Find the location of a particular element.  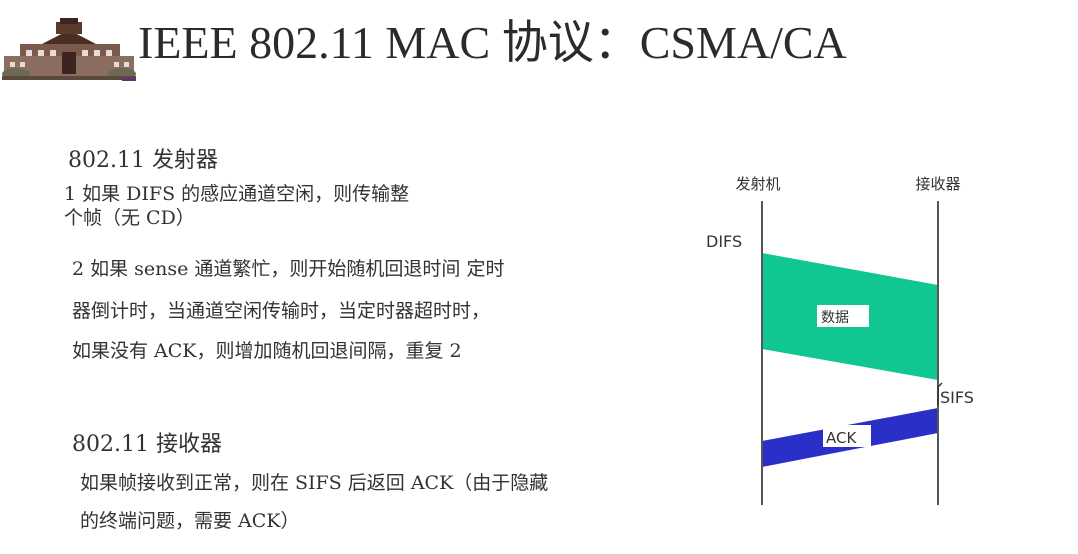

ack-label-box is located at coordinates (847, 436).